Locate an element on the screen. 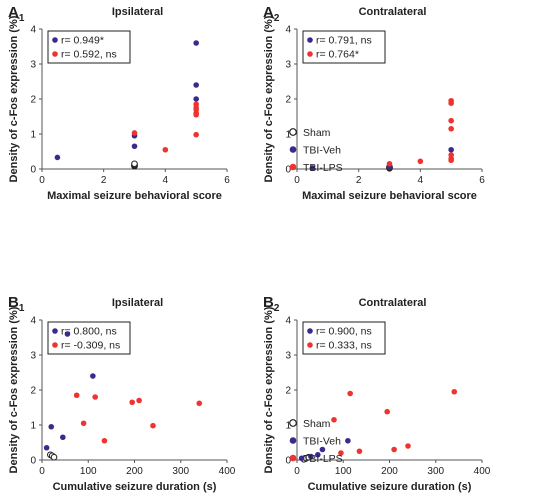  panel-subscript: 1 is located at coordinates (22, 18).